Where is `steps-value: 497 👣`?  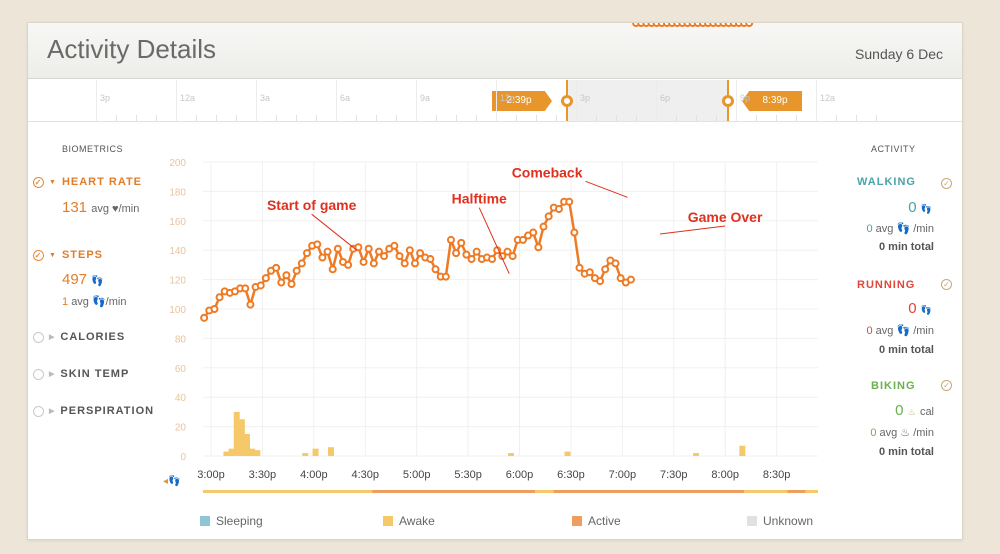 steps-value: 497 👣 is located at coordinates (83, 279).